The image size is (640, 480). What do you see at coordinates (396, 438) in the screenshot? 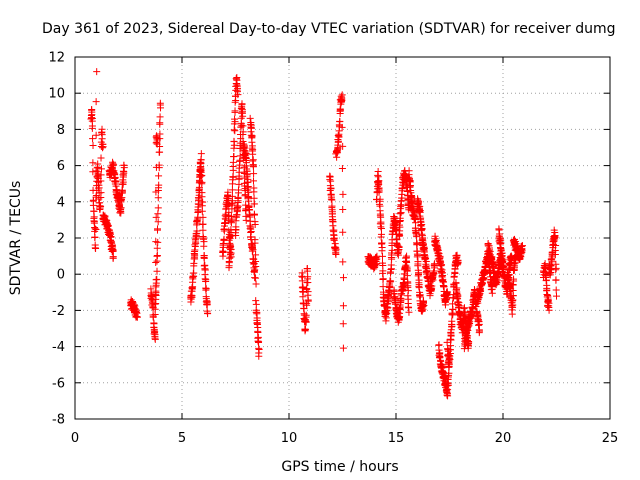
I see `x-tick-label: 15` at bounding box center [396, 438].